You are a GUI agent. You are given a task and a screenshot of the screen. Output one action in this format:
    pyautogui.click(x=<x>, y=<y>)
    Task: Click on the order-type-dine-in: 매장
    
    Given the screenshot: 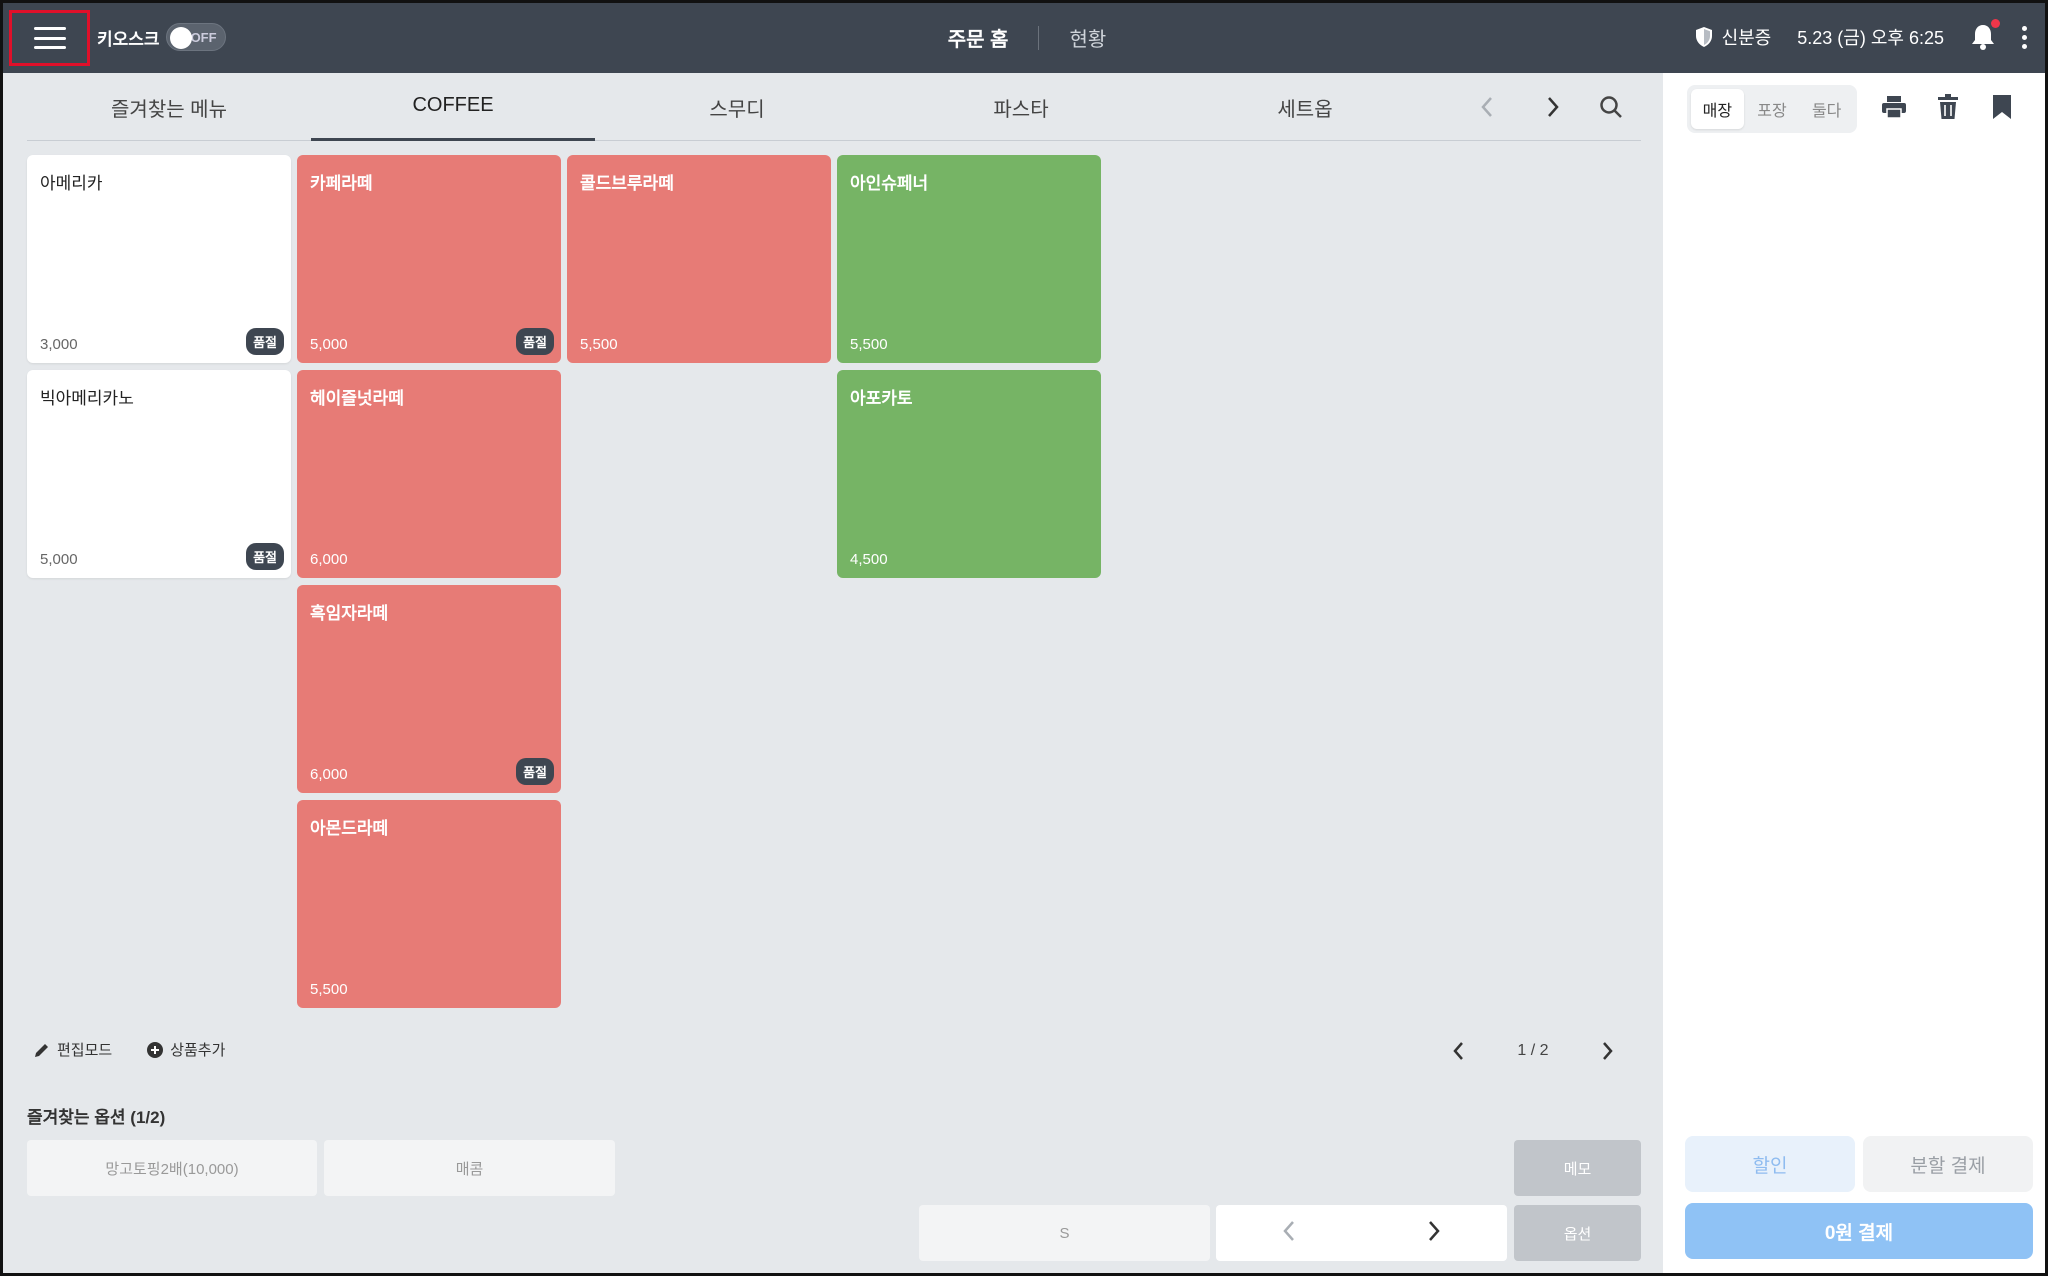 What is the action you would take?
    pyautogui.click(x=1717, y=109)
    